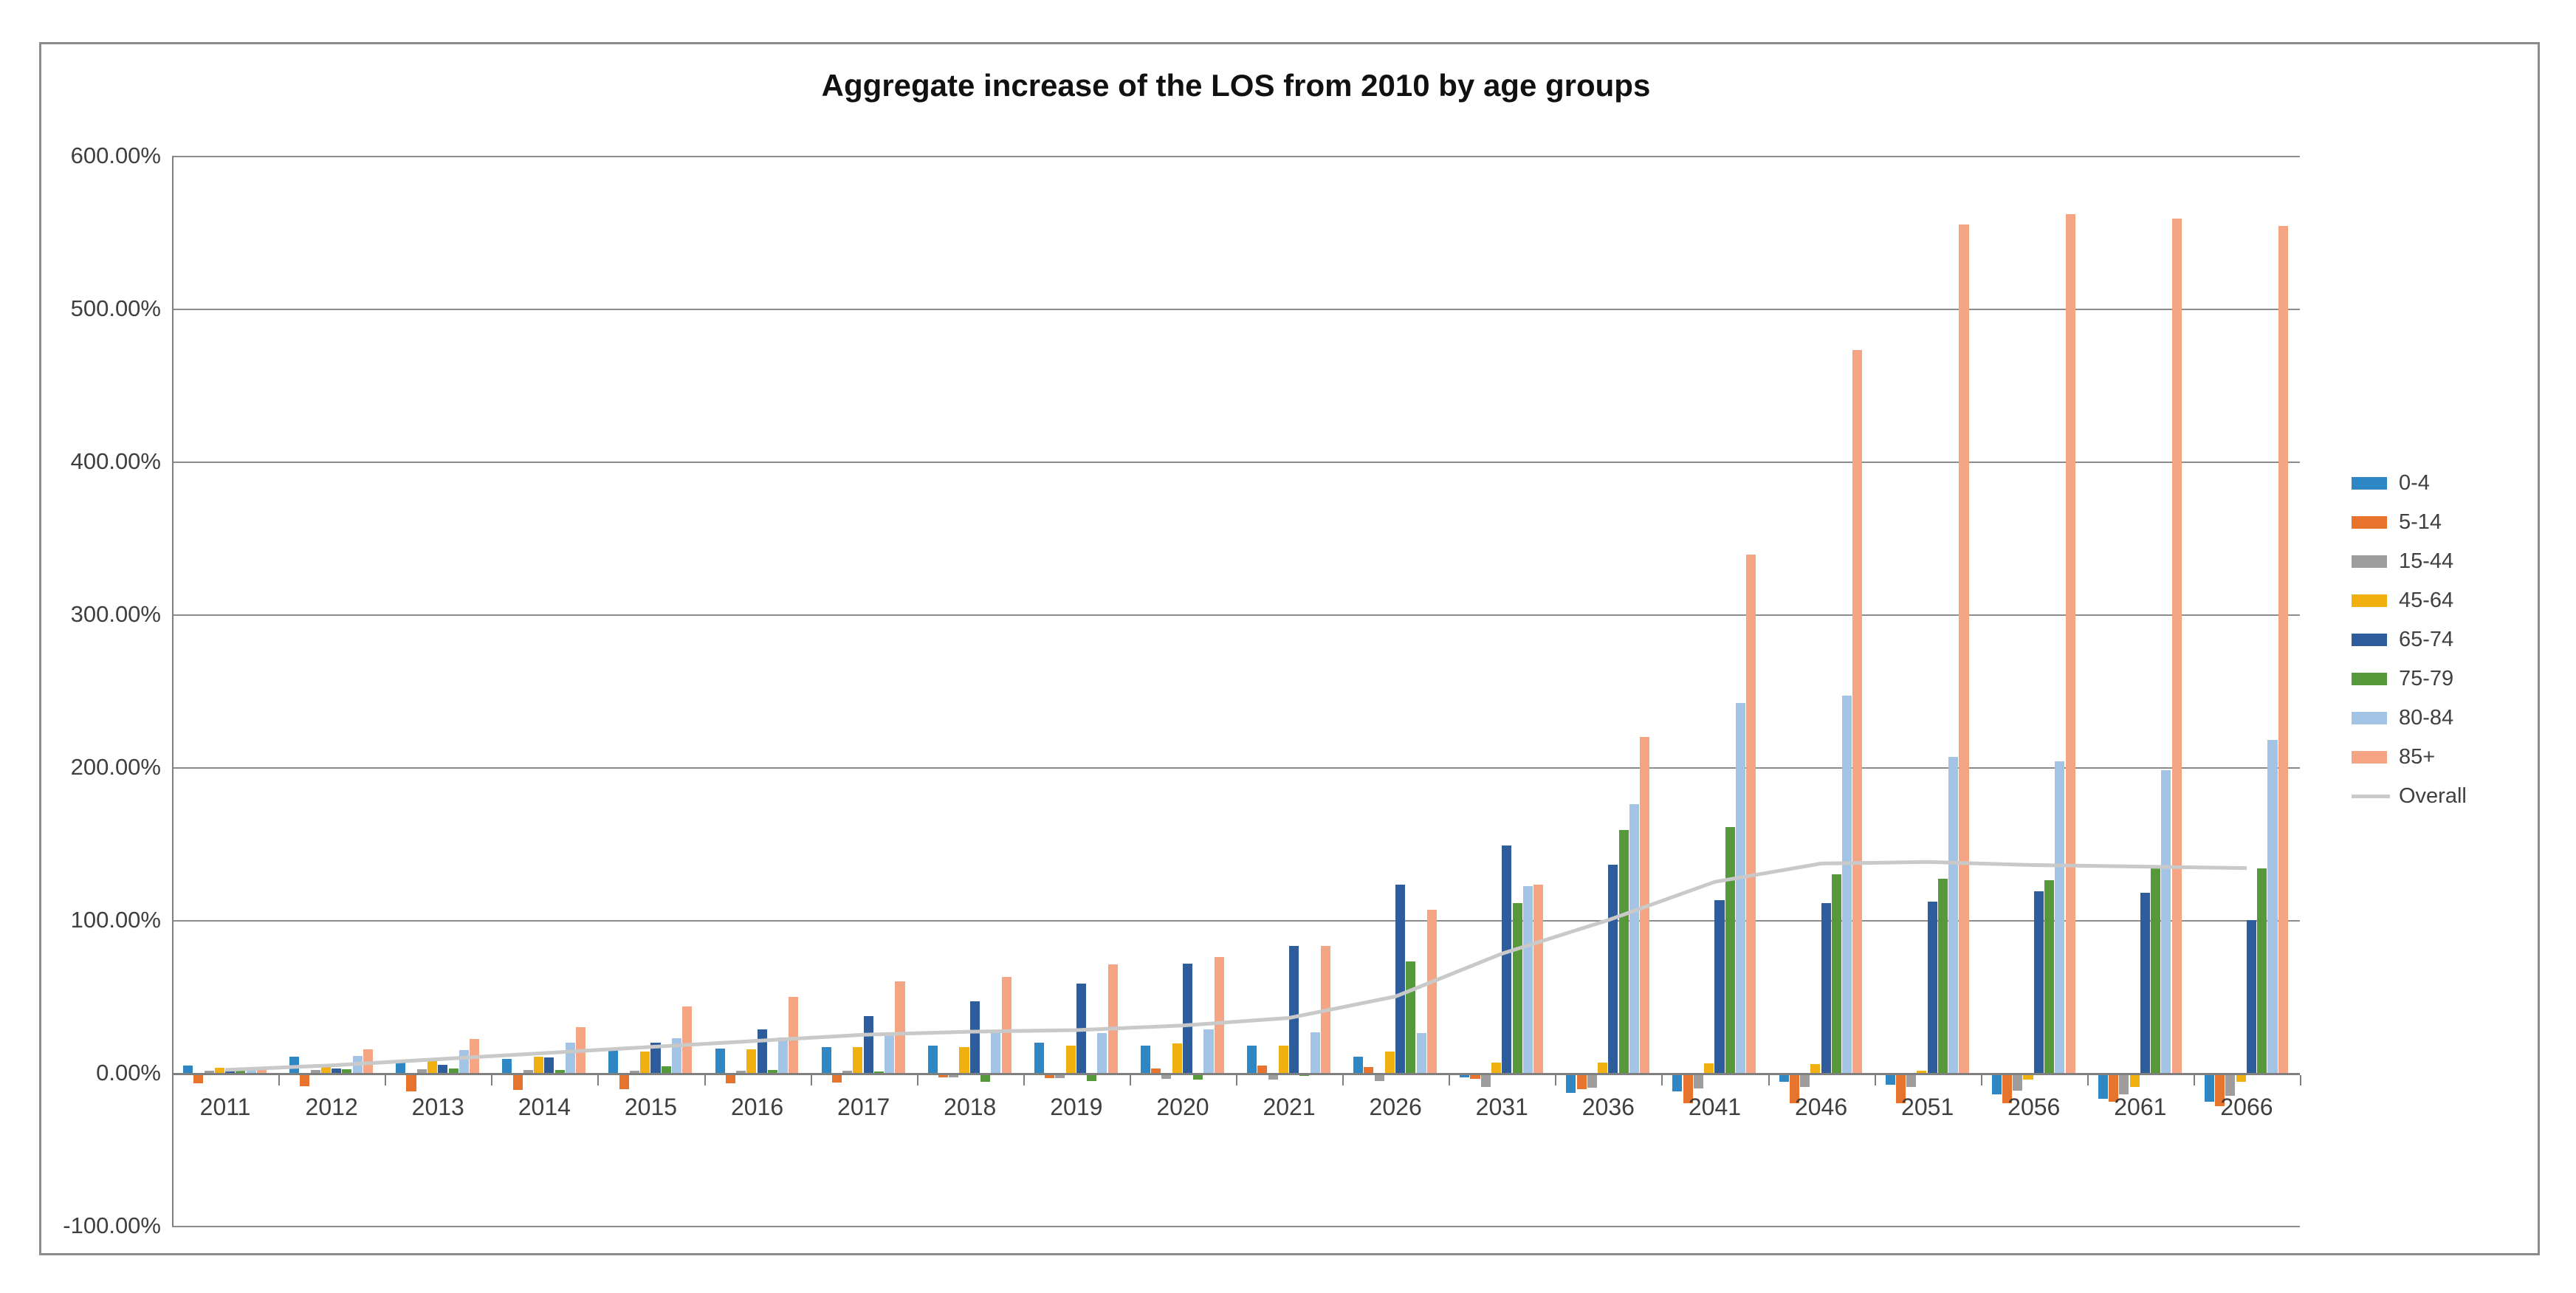  Describe the element at coordinates (1857, 711) in the screenshot. I see `bar-85+-2046` at that location.